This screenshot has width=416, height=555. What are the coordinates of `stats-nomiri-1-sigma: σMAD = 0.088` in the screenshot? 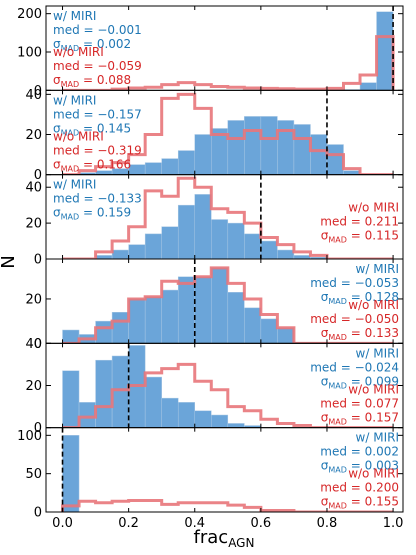 It's located at (92, 81).